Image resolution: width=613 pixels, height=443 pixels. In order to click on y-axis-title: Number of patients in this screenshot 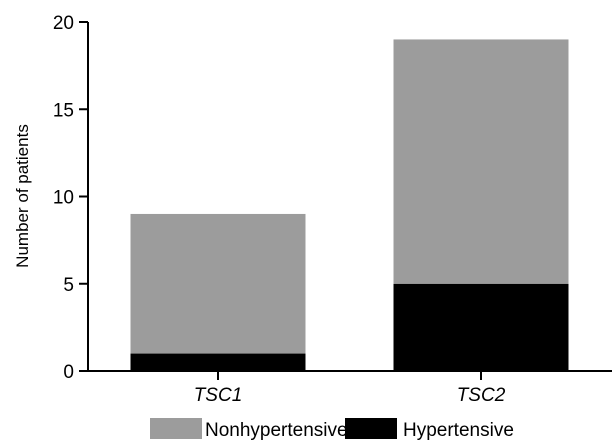, I will do `click(22, 196)`.